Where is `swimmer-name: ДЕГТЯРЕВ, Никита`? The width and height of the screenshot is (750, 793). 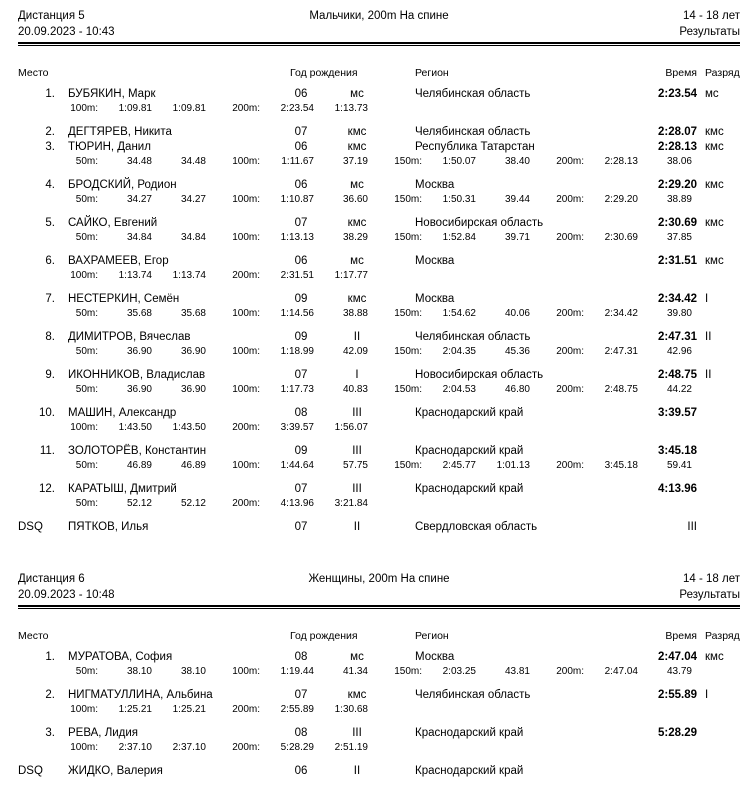
swimmer-name: ДЕГТЯРЕВ, Никита is located at coordinates (120, 132).